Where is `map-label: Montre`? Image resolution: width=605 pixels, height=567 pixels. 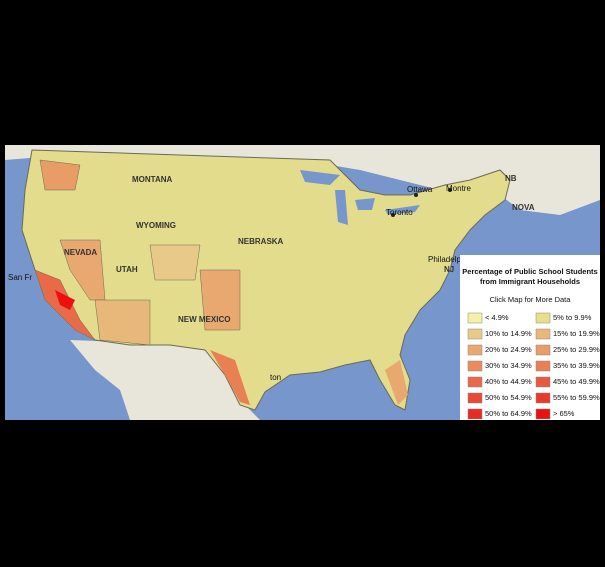
map-label: Montre is located at coordinates (458, 188).